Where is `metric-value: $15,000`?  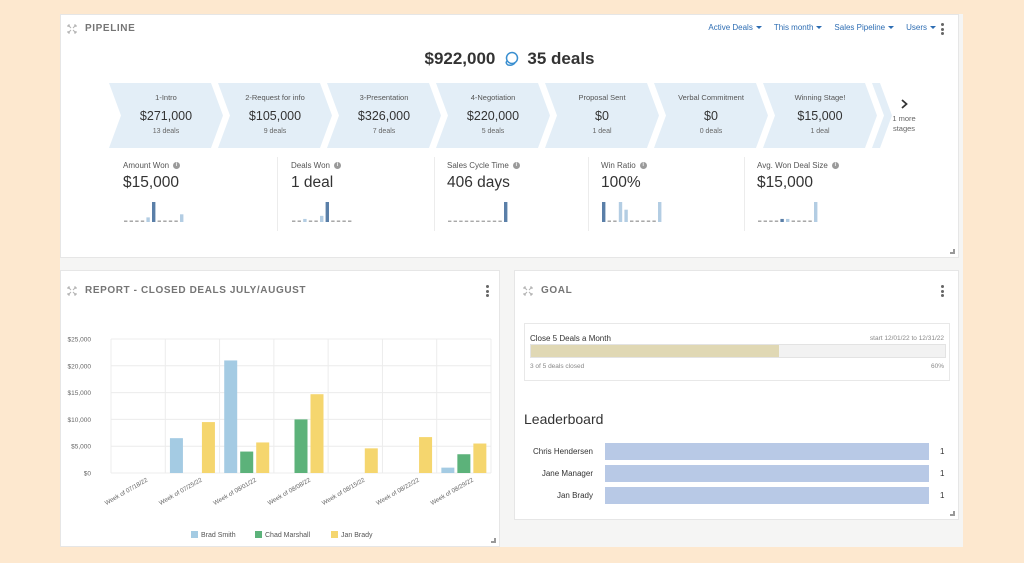 metric-value: $15,000 is located at coordinates (785, 182).